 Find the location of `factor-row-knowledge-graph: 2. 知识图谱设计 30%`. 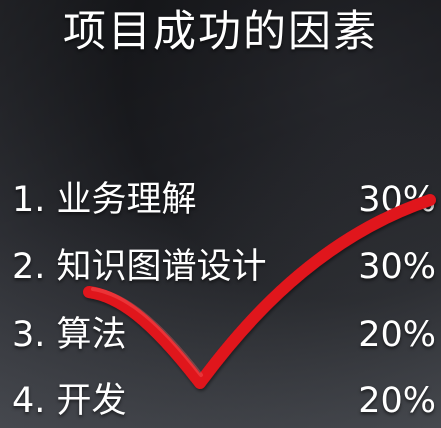

factor-row-knowledge-graph: 2. 知识图谱设计 30% is located at coordinates (220, 267).